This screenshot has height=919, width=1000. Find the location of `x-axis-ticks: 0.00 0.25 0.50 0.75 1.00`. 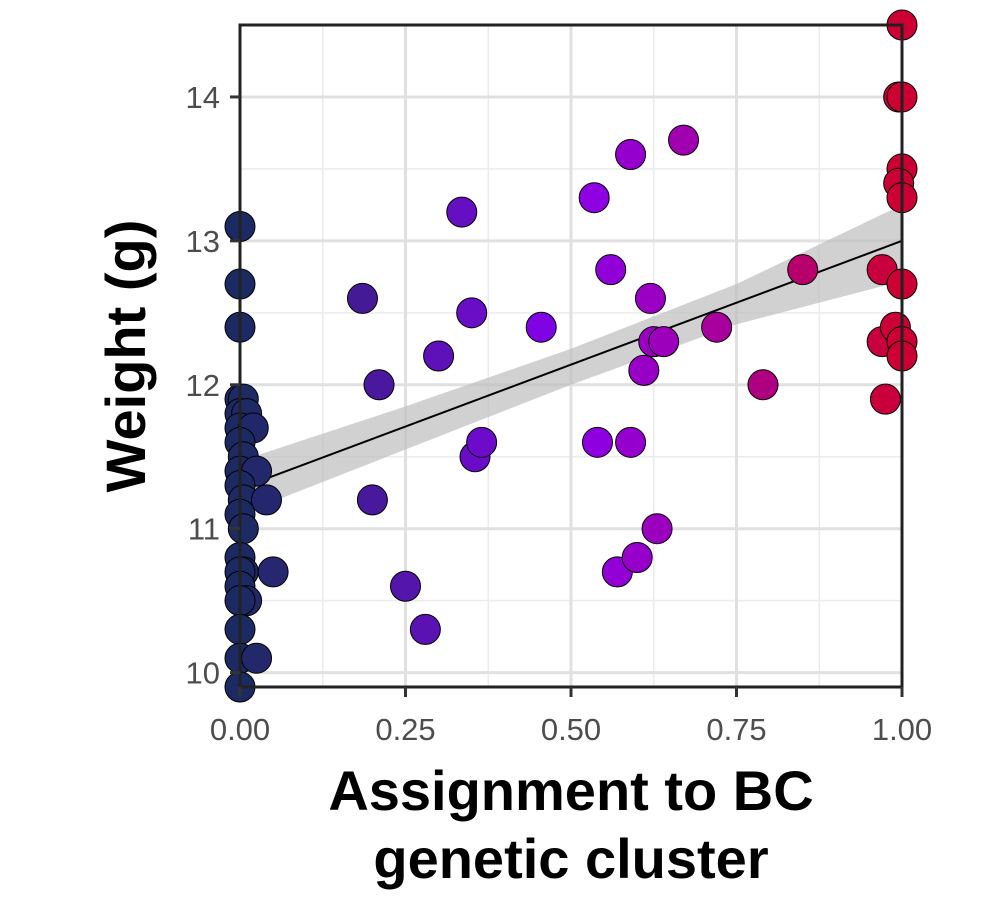

x-axis-ticks: 0.00 0.25 0.50 0.75 1.00 is located at coordinates (571, 717).